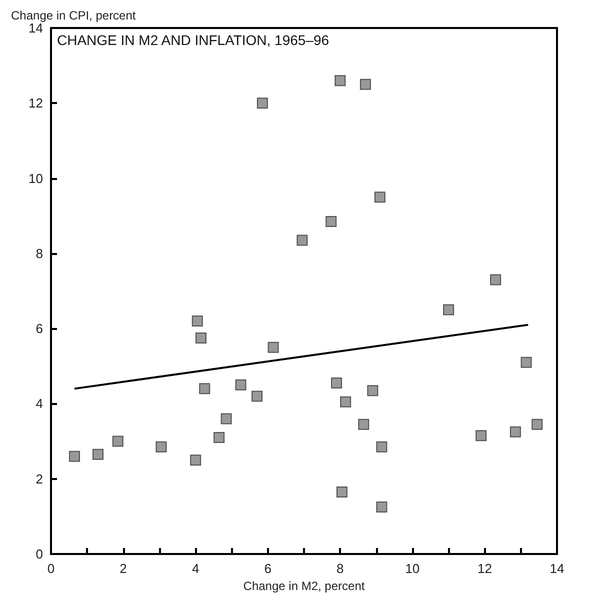 This screenshot has width=597, height=607. I want to click on x-axis-title: Change in M2, percent, so click(304, 585).